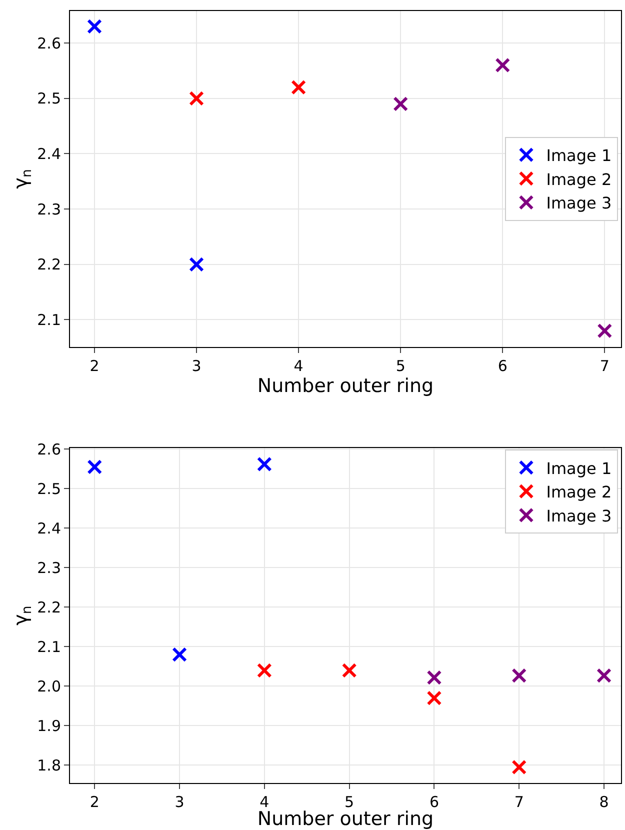 Image resolution: width=625 pixels, height=830 pixels. Describe the element at coordinates (604, 802) in the screenshot. I see `x-tick-label: 8` at that location.